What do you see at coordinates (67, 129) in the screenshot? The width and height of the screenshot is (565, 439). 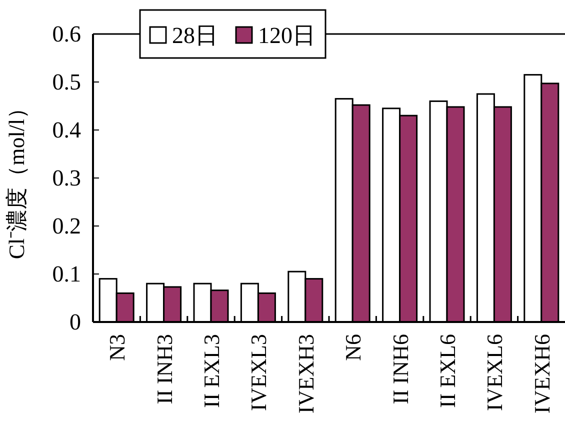 I see `y-tick-label: 0.4` at bounding box center [67, 129].